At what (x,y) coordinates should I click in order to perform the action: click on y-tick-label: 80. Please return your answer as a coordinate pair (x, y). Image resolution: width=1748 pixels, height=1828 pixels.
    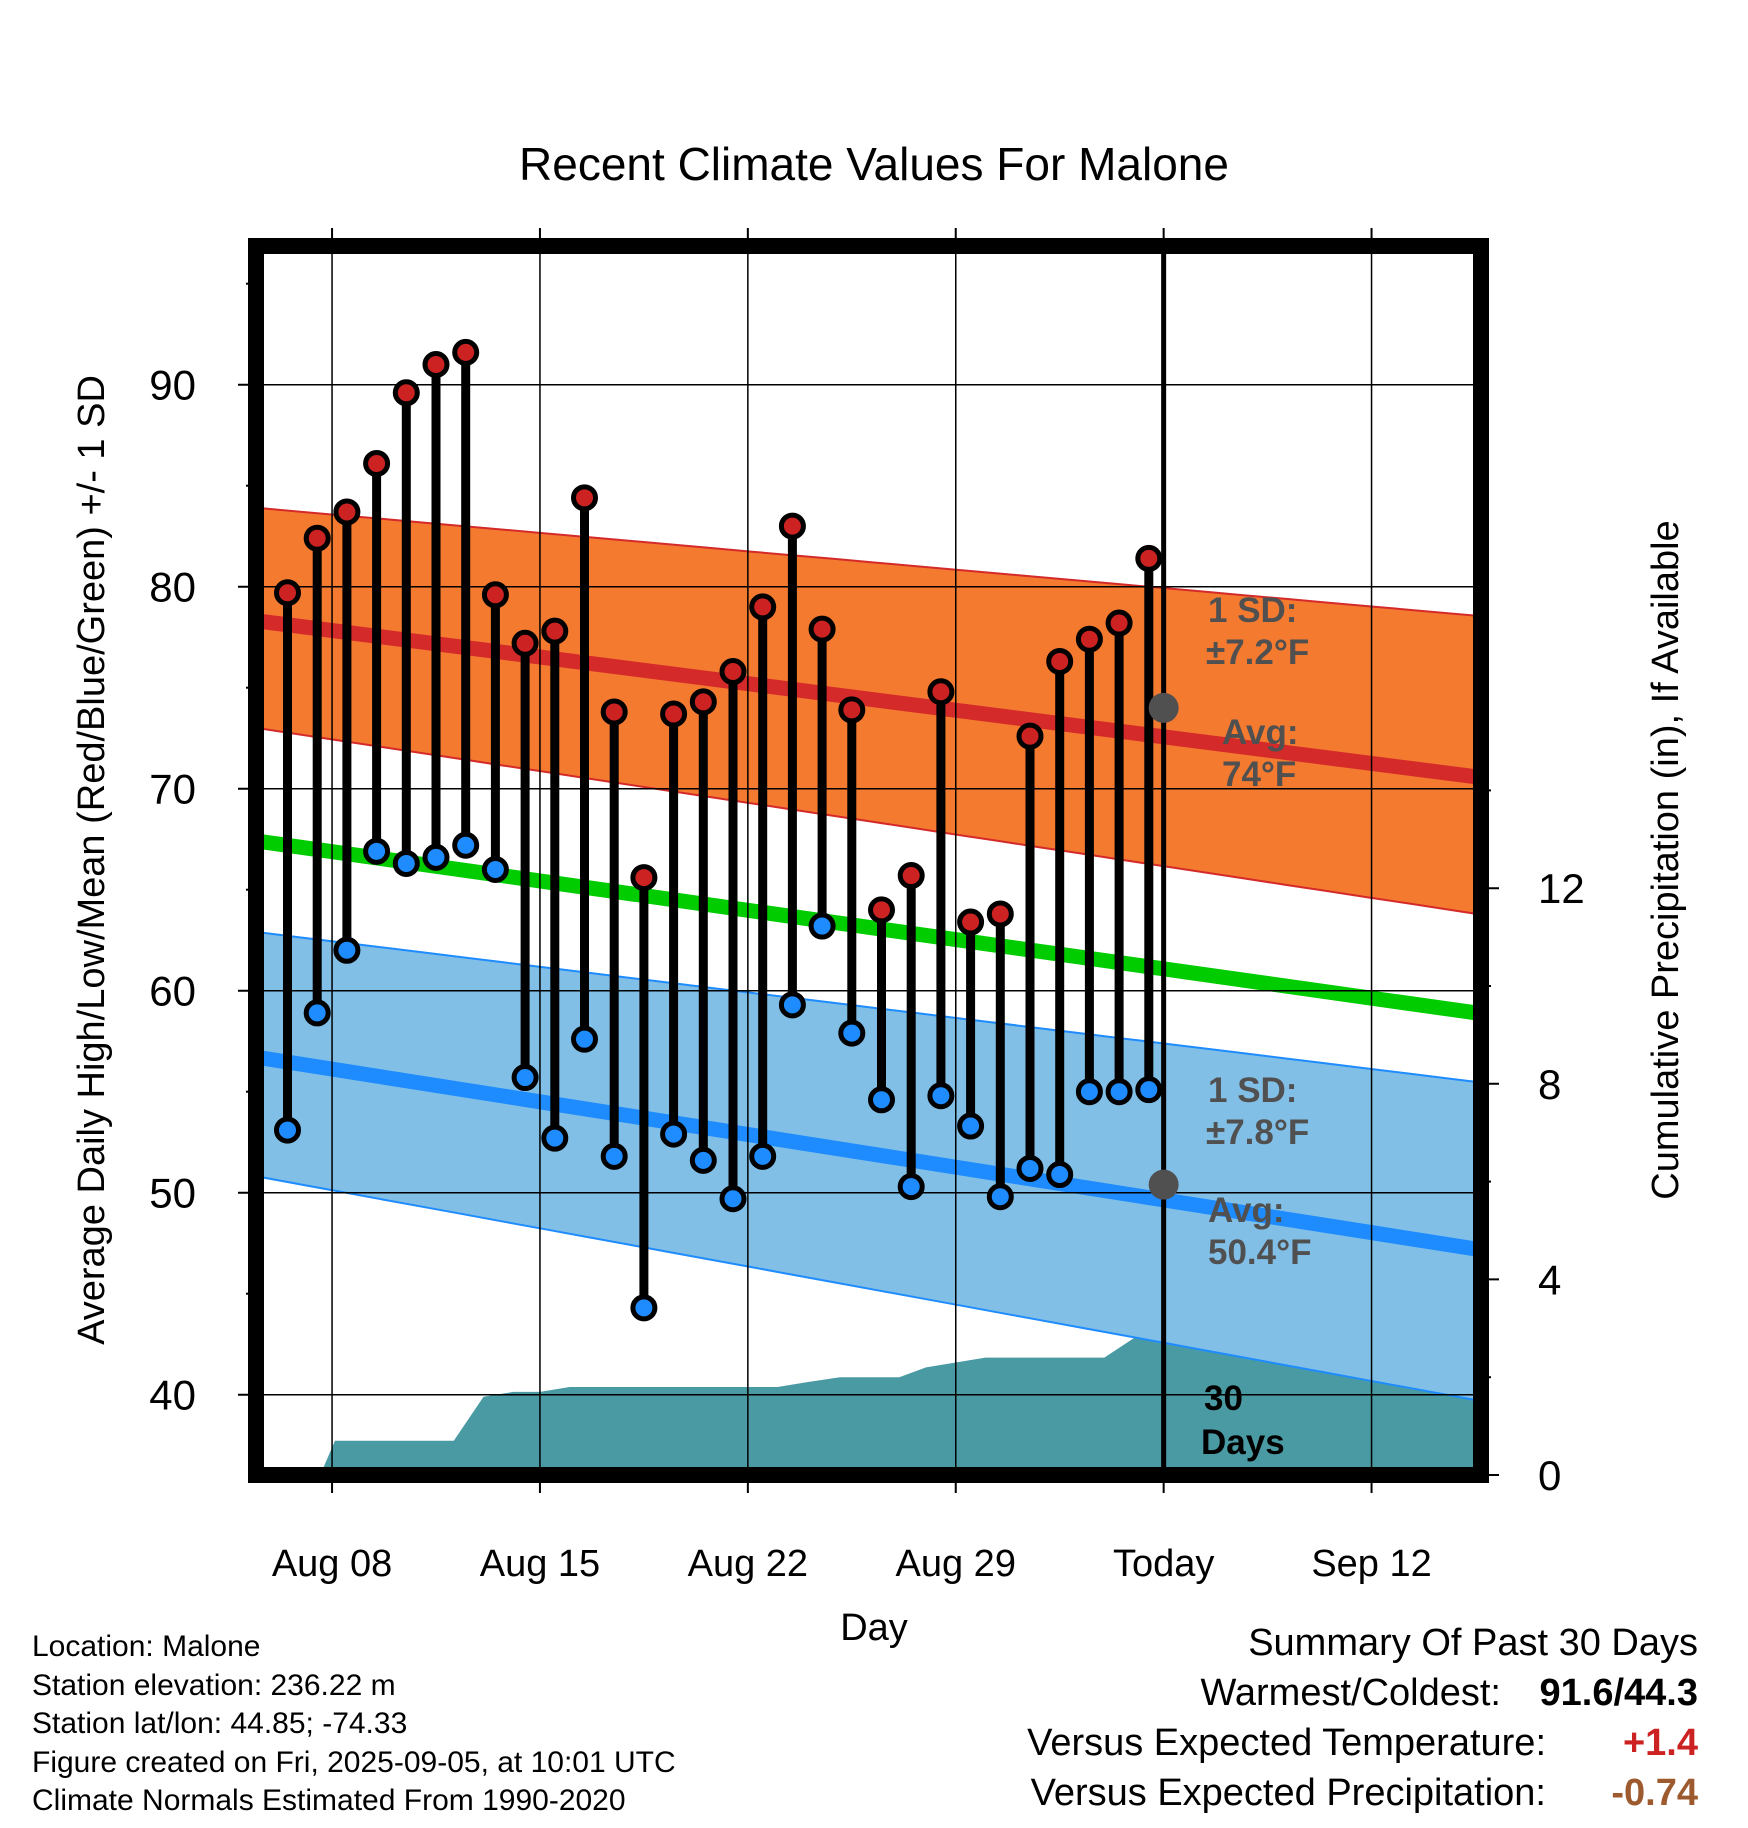
    Looking at the image, I should click on (172, 587).